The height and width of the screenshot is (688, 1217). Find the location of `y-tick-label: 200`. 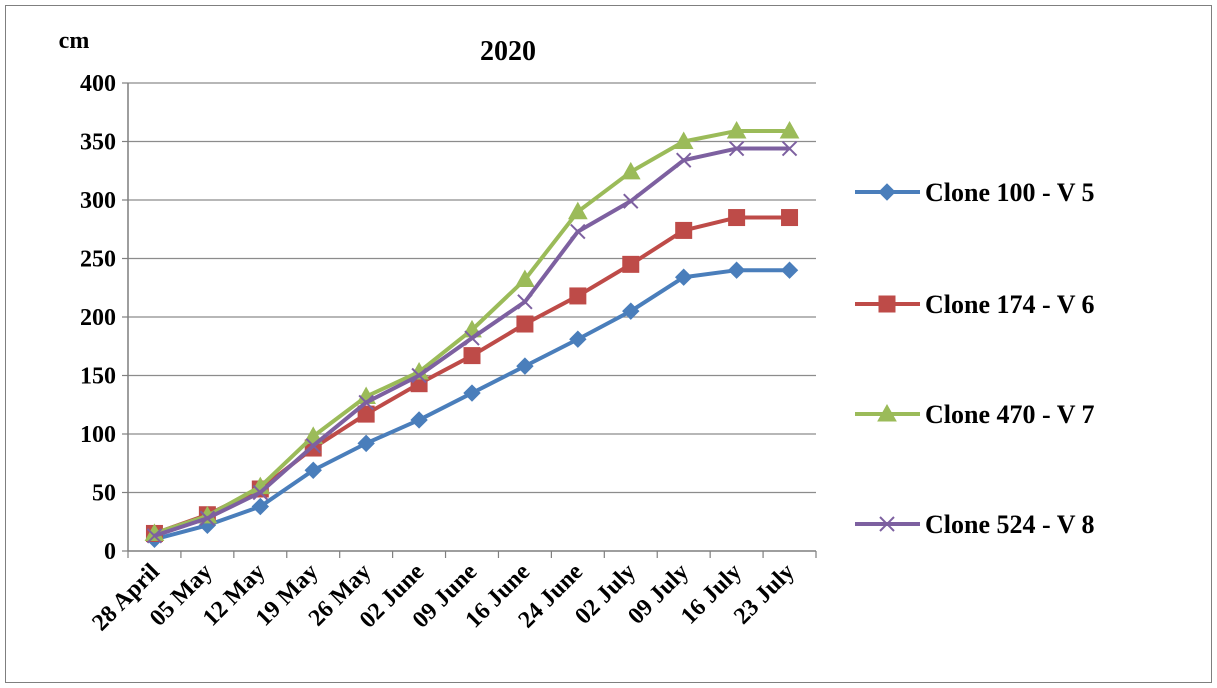

y-tick-label: 200 is located at coordinates (98, 318).